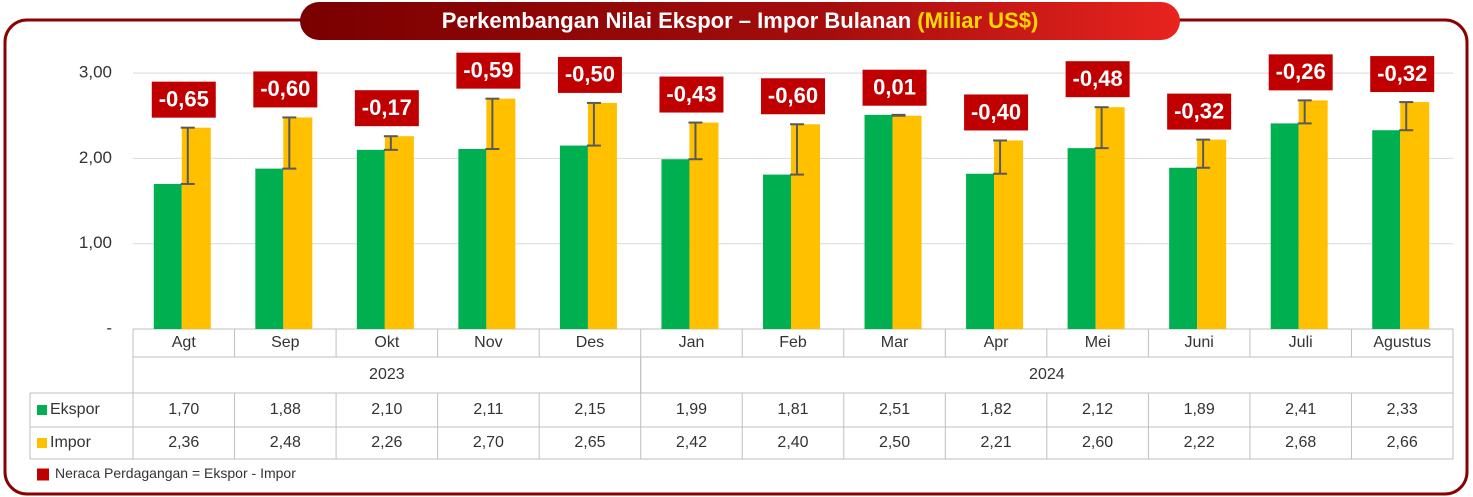  I want to click on x-tick-label: Des, so click(590, 342).